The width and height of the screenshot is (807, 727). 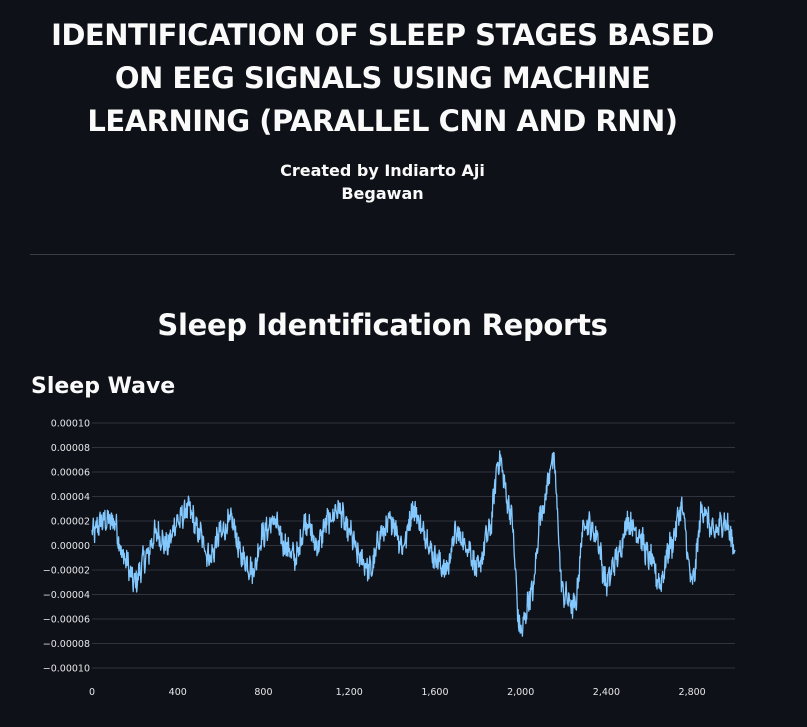 I want to click on y-tick-label: −0.00010, so click(x=66, y=669).